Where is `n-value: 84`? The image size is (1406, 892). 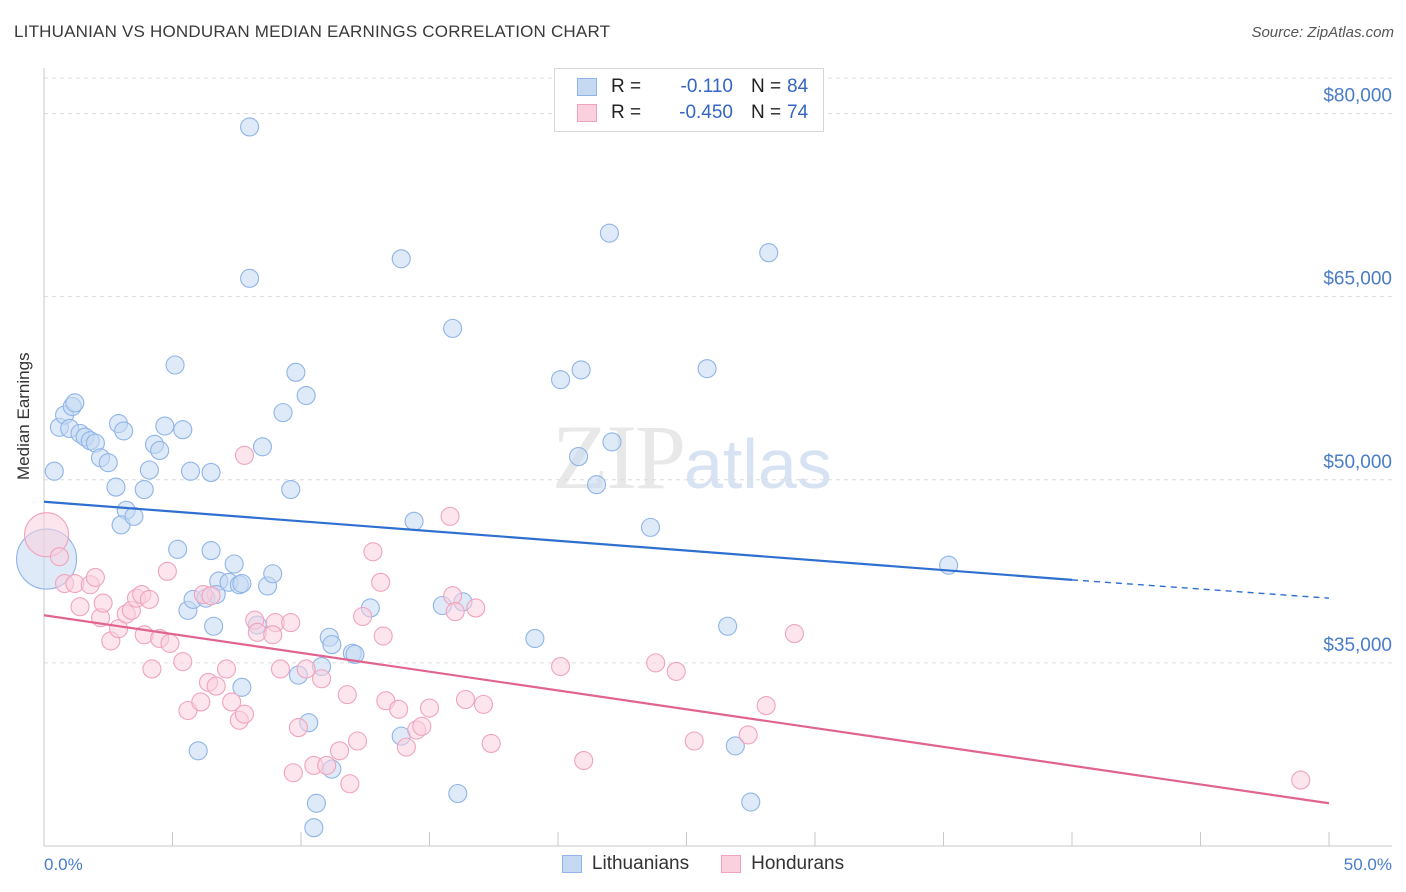 n-value: 84 is located at coordinates (798, 86).